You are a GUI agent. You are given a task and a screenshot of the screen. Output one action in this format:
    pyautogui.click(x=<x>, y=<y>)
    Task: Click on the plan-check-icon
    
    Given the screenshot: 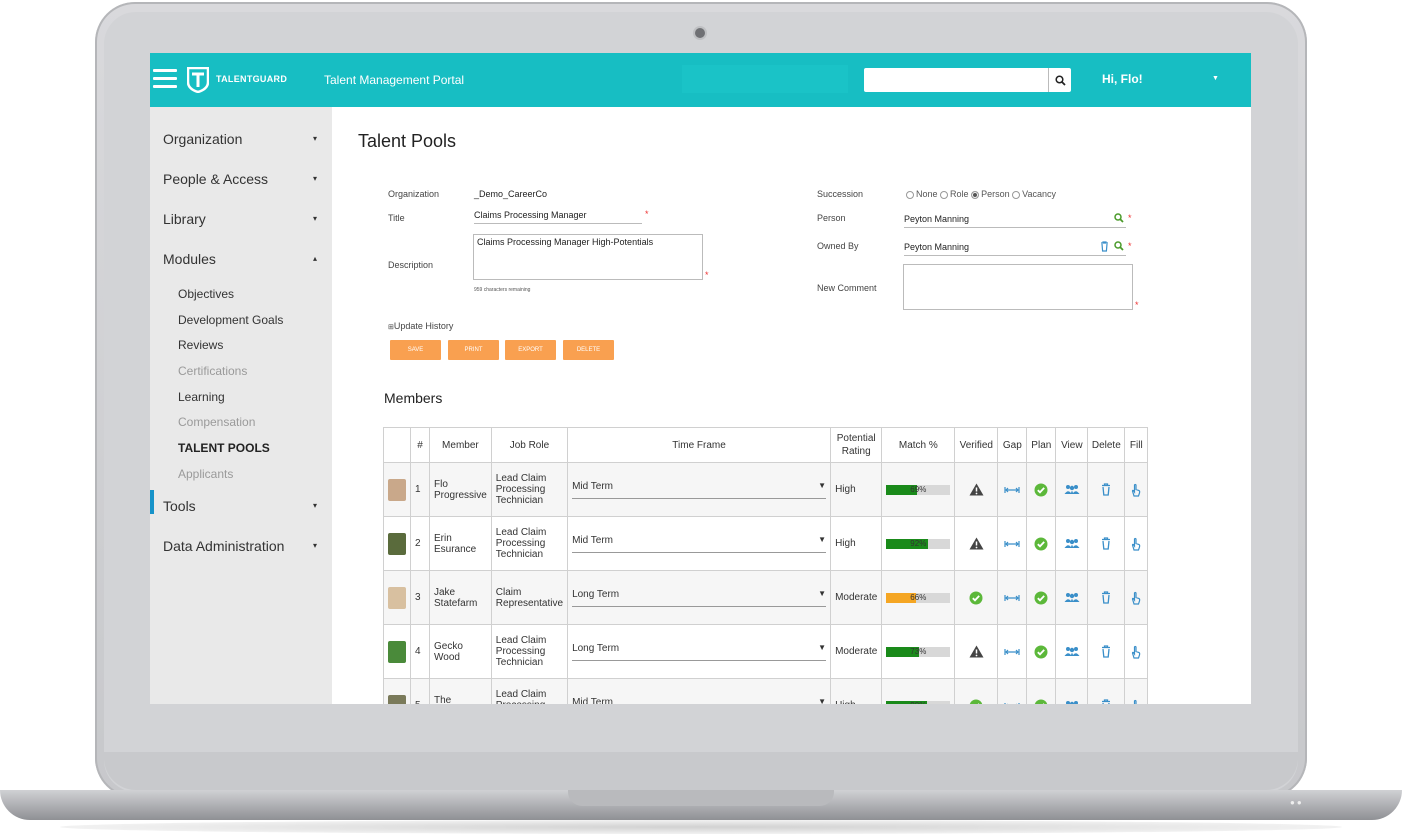 What is the action you would take?
    pyautogui.click(x=1041, y=597)
    